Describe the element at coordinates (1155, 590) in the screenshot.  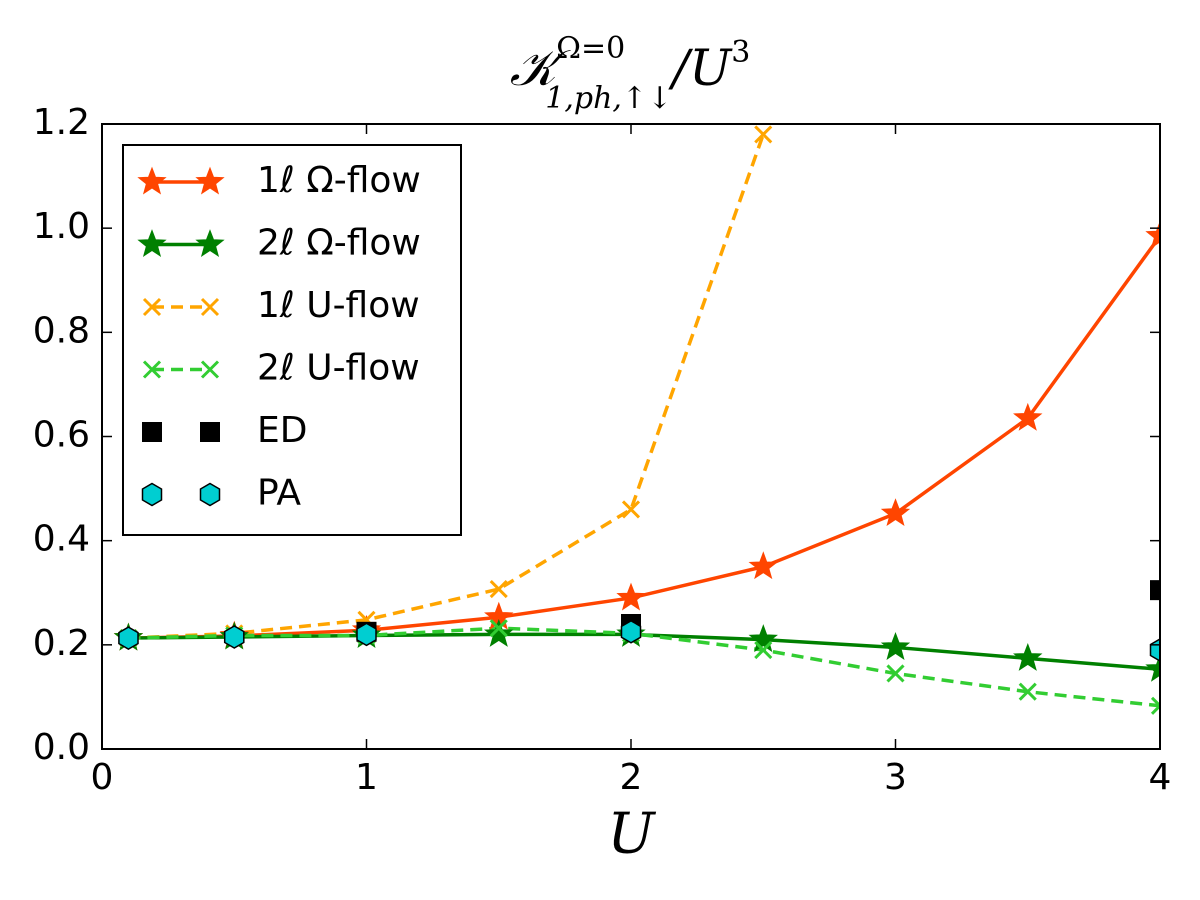
I see `square-marker` at that location.